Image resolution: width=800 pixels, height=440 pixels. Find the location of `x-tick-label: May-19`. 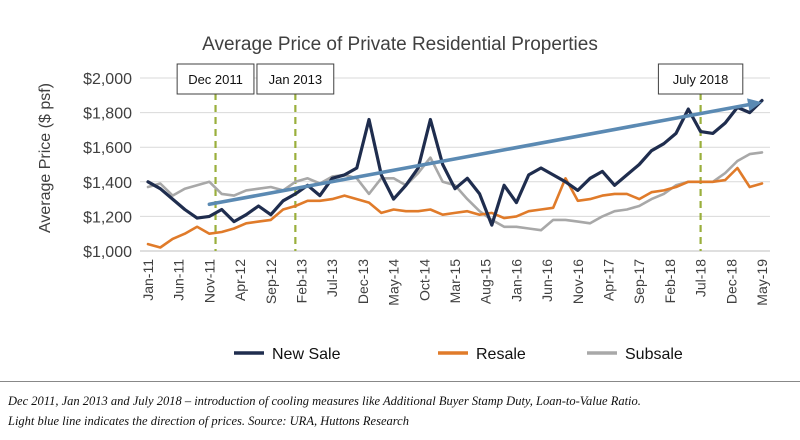

x-tick-label: May-19 is located at coordinates (762, 282).